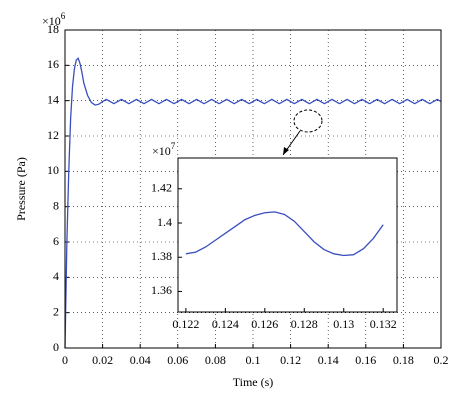 This screenshot has width=474, height=413. I want to click on y-multiplier: ×10⁷, so click(164, 149).